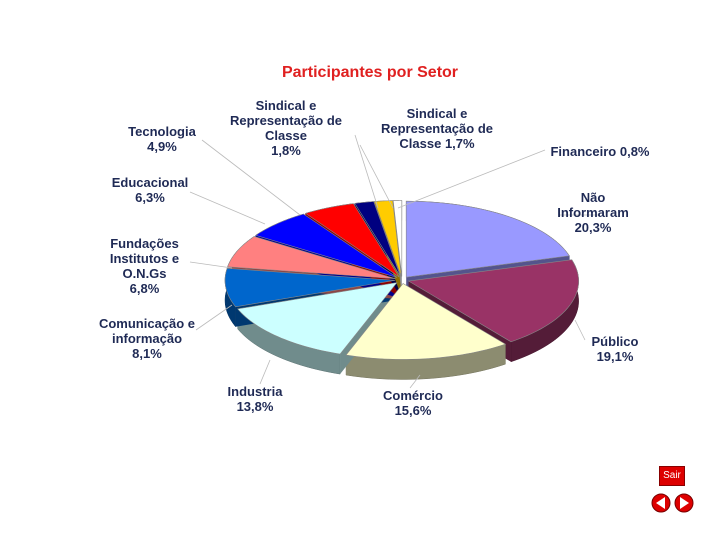 Image resolution: width=720 pixels, height=540 pixels. I want to click on slice-name: Industria, so click(255, 391).